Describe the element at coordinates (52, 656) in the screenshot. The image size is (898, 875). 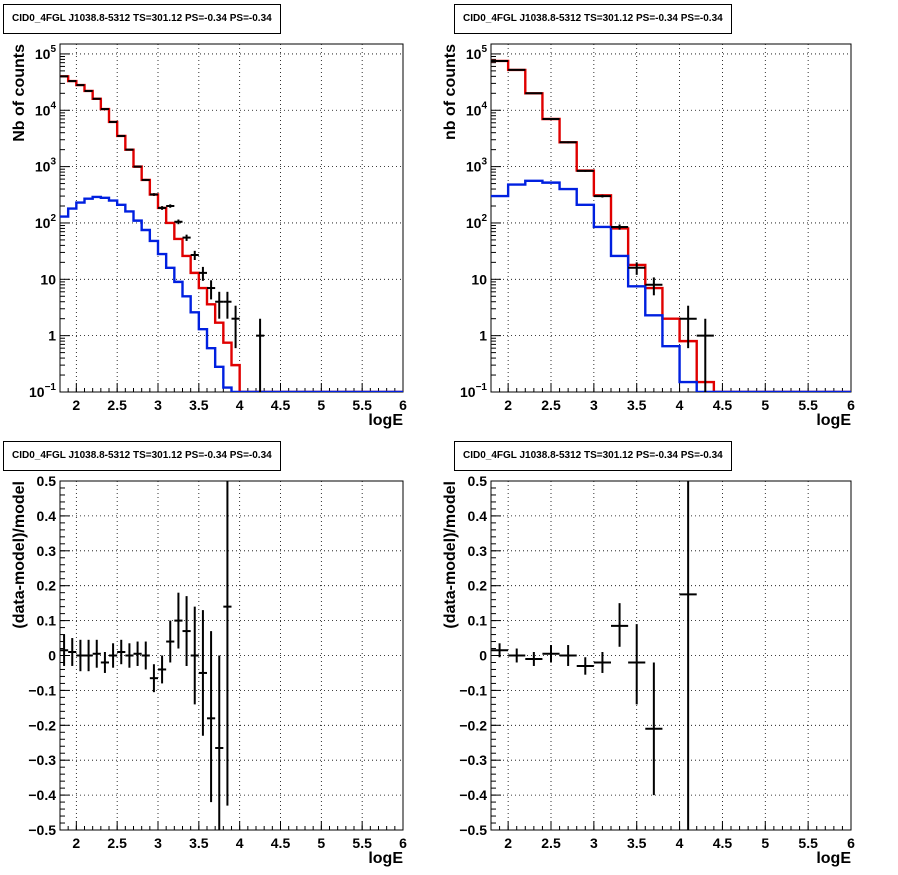
I see `y-tick-label: 0` at that location.